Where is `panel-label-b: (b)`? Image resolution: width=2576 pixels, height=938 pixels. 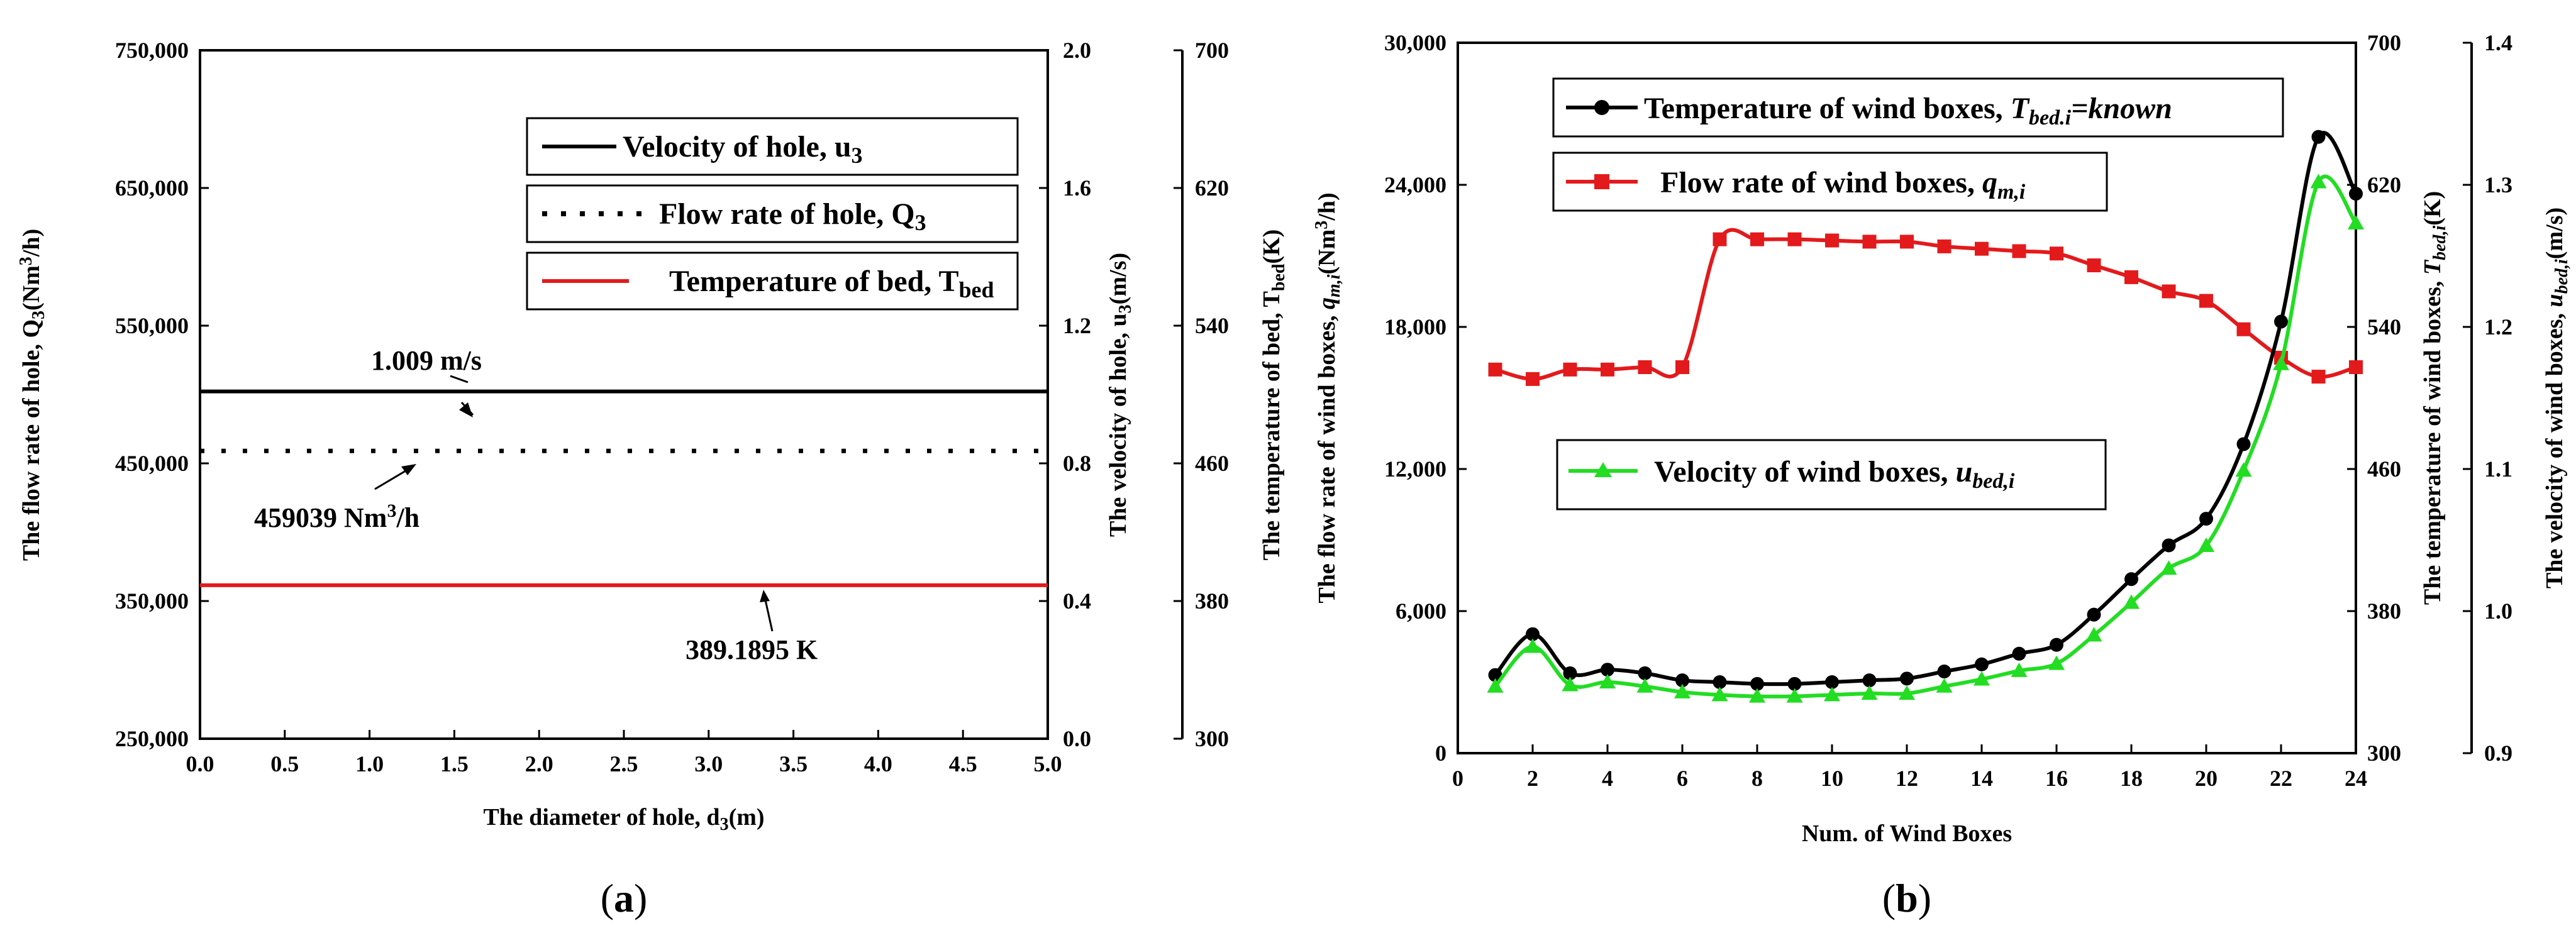
panel-label-b: (b) is located at coordinates (1906, 898).